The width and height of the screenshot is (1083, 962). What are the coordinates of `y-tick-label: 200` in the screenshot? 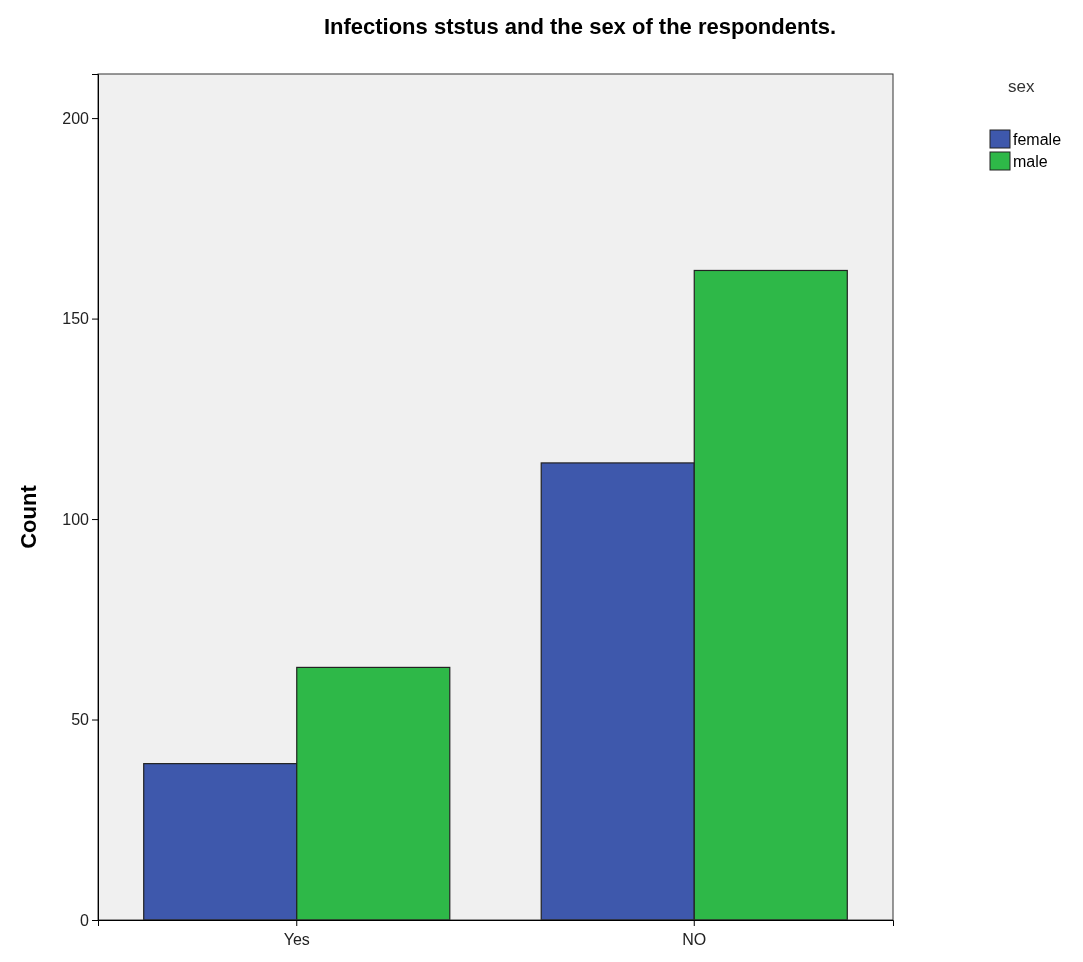 It's located at (76, 118).